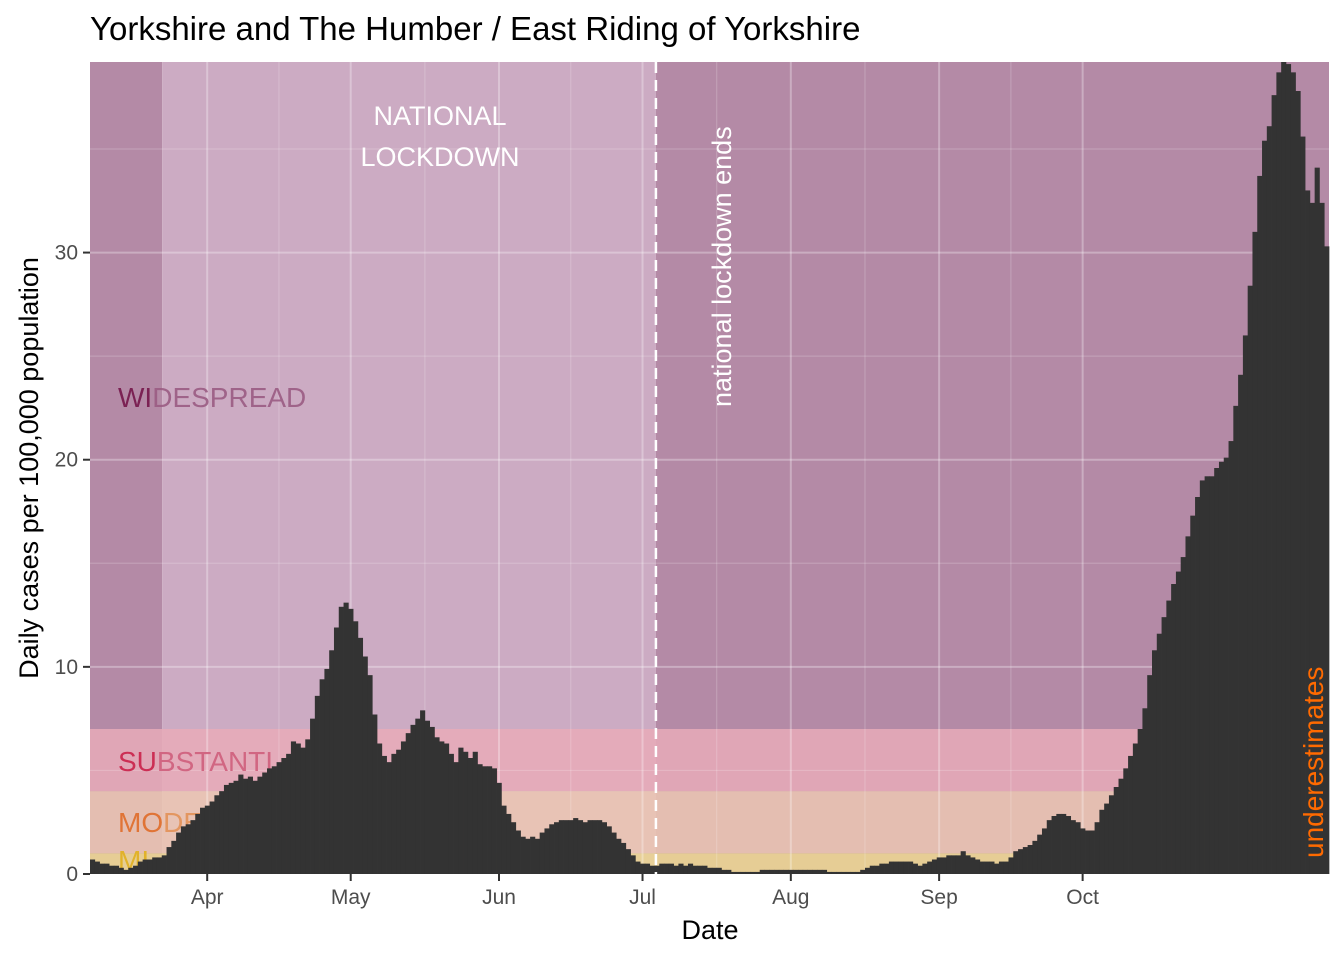  I want to click on x-tick-label: Jun, so click(499, 897).